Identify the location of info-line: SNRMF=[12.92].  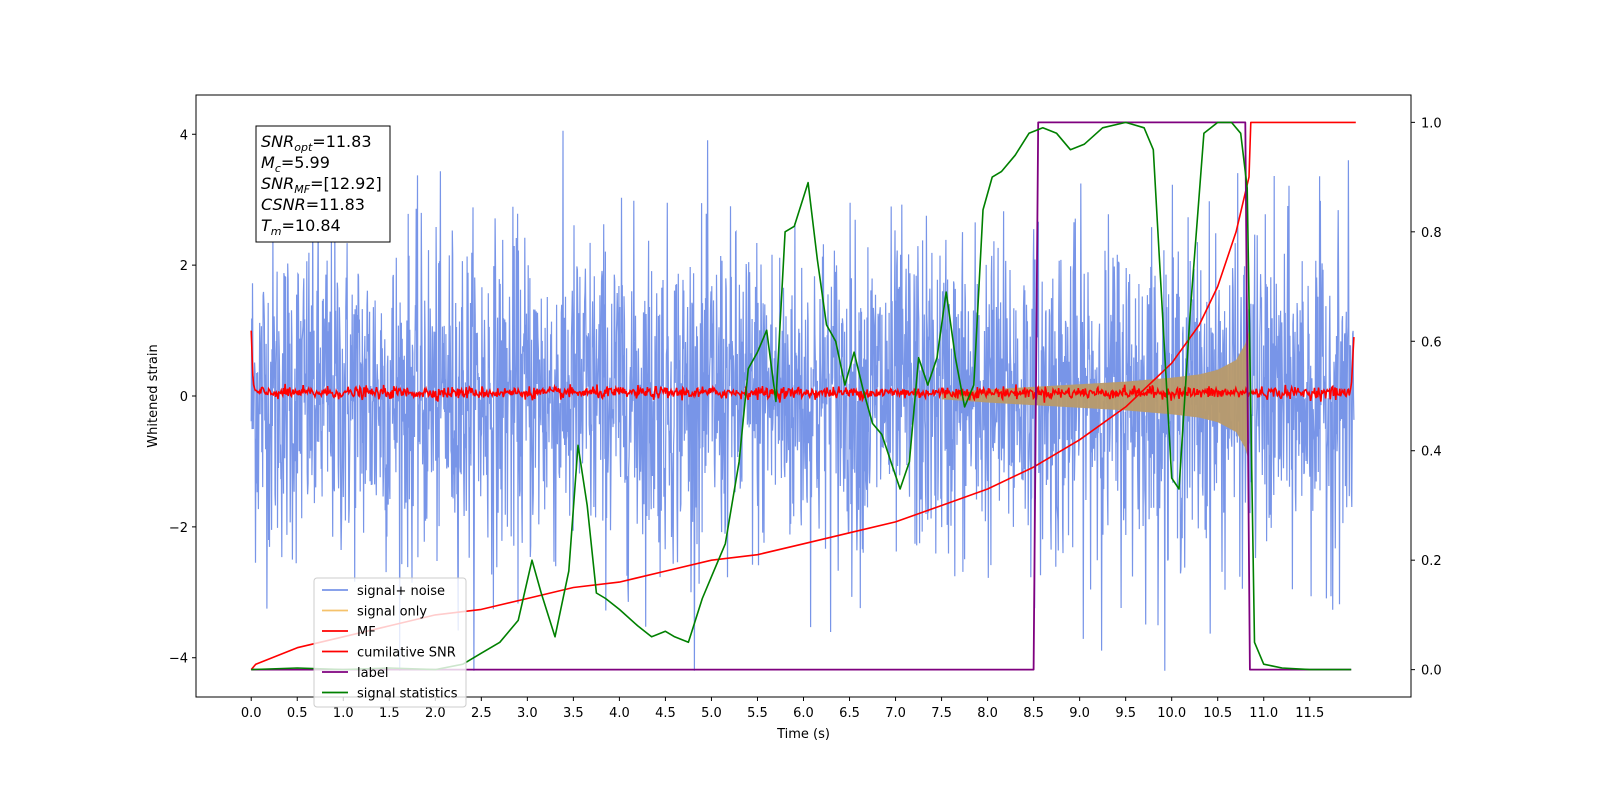
(321, 185).